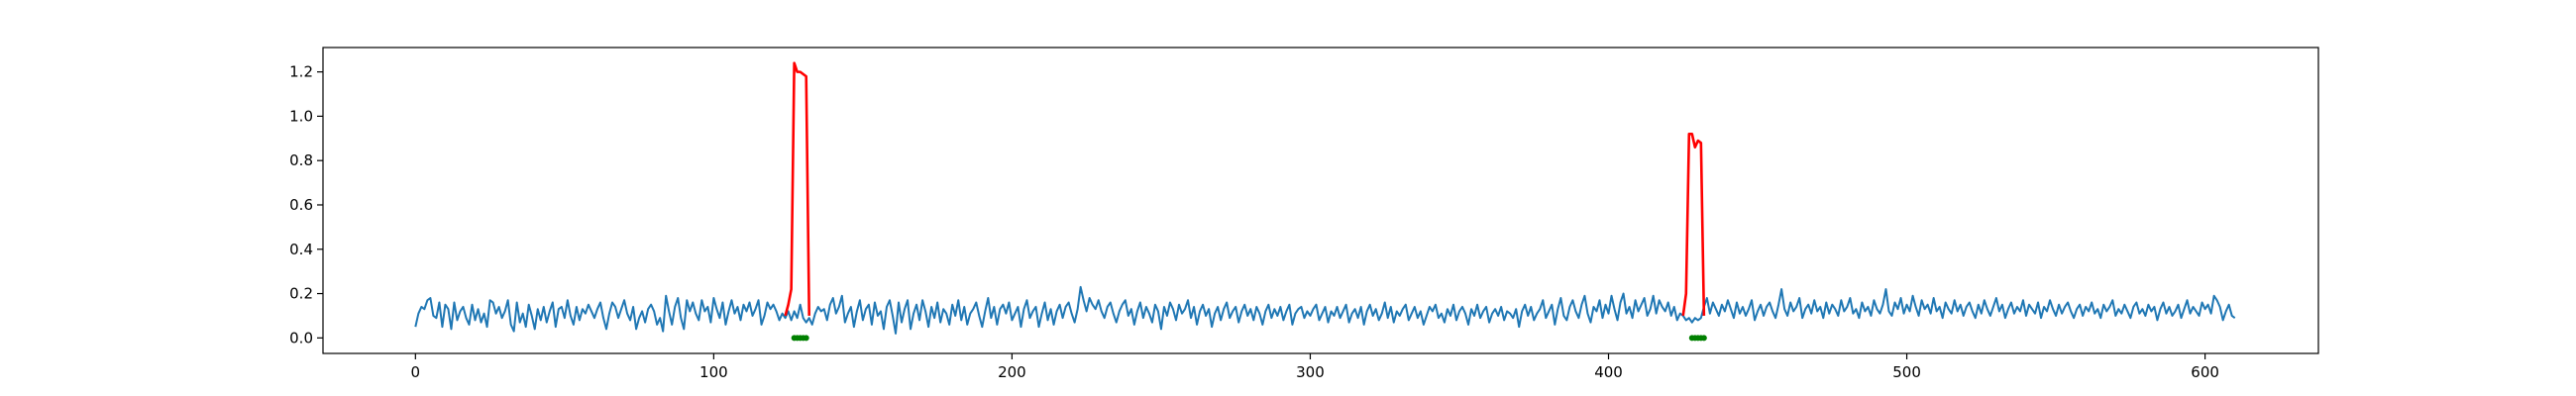  I want to click on y-axis: 0.0 0.2 0.4 0.6 0.8 1.0 1.2, so click(306, 204).